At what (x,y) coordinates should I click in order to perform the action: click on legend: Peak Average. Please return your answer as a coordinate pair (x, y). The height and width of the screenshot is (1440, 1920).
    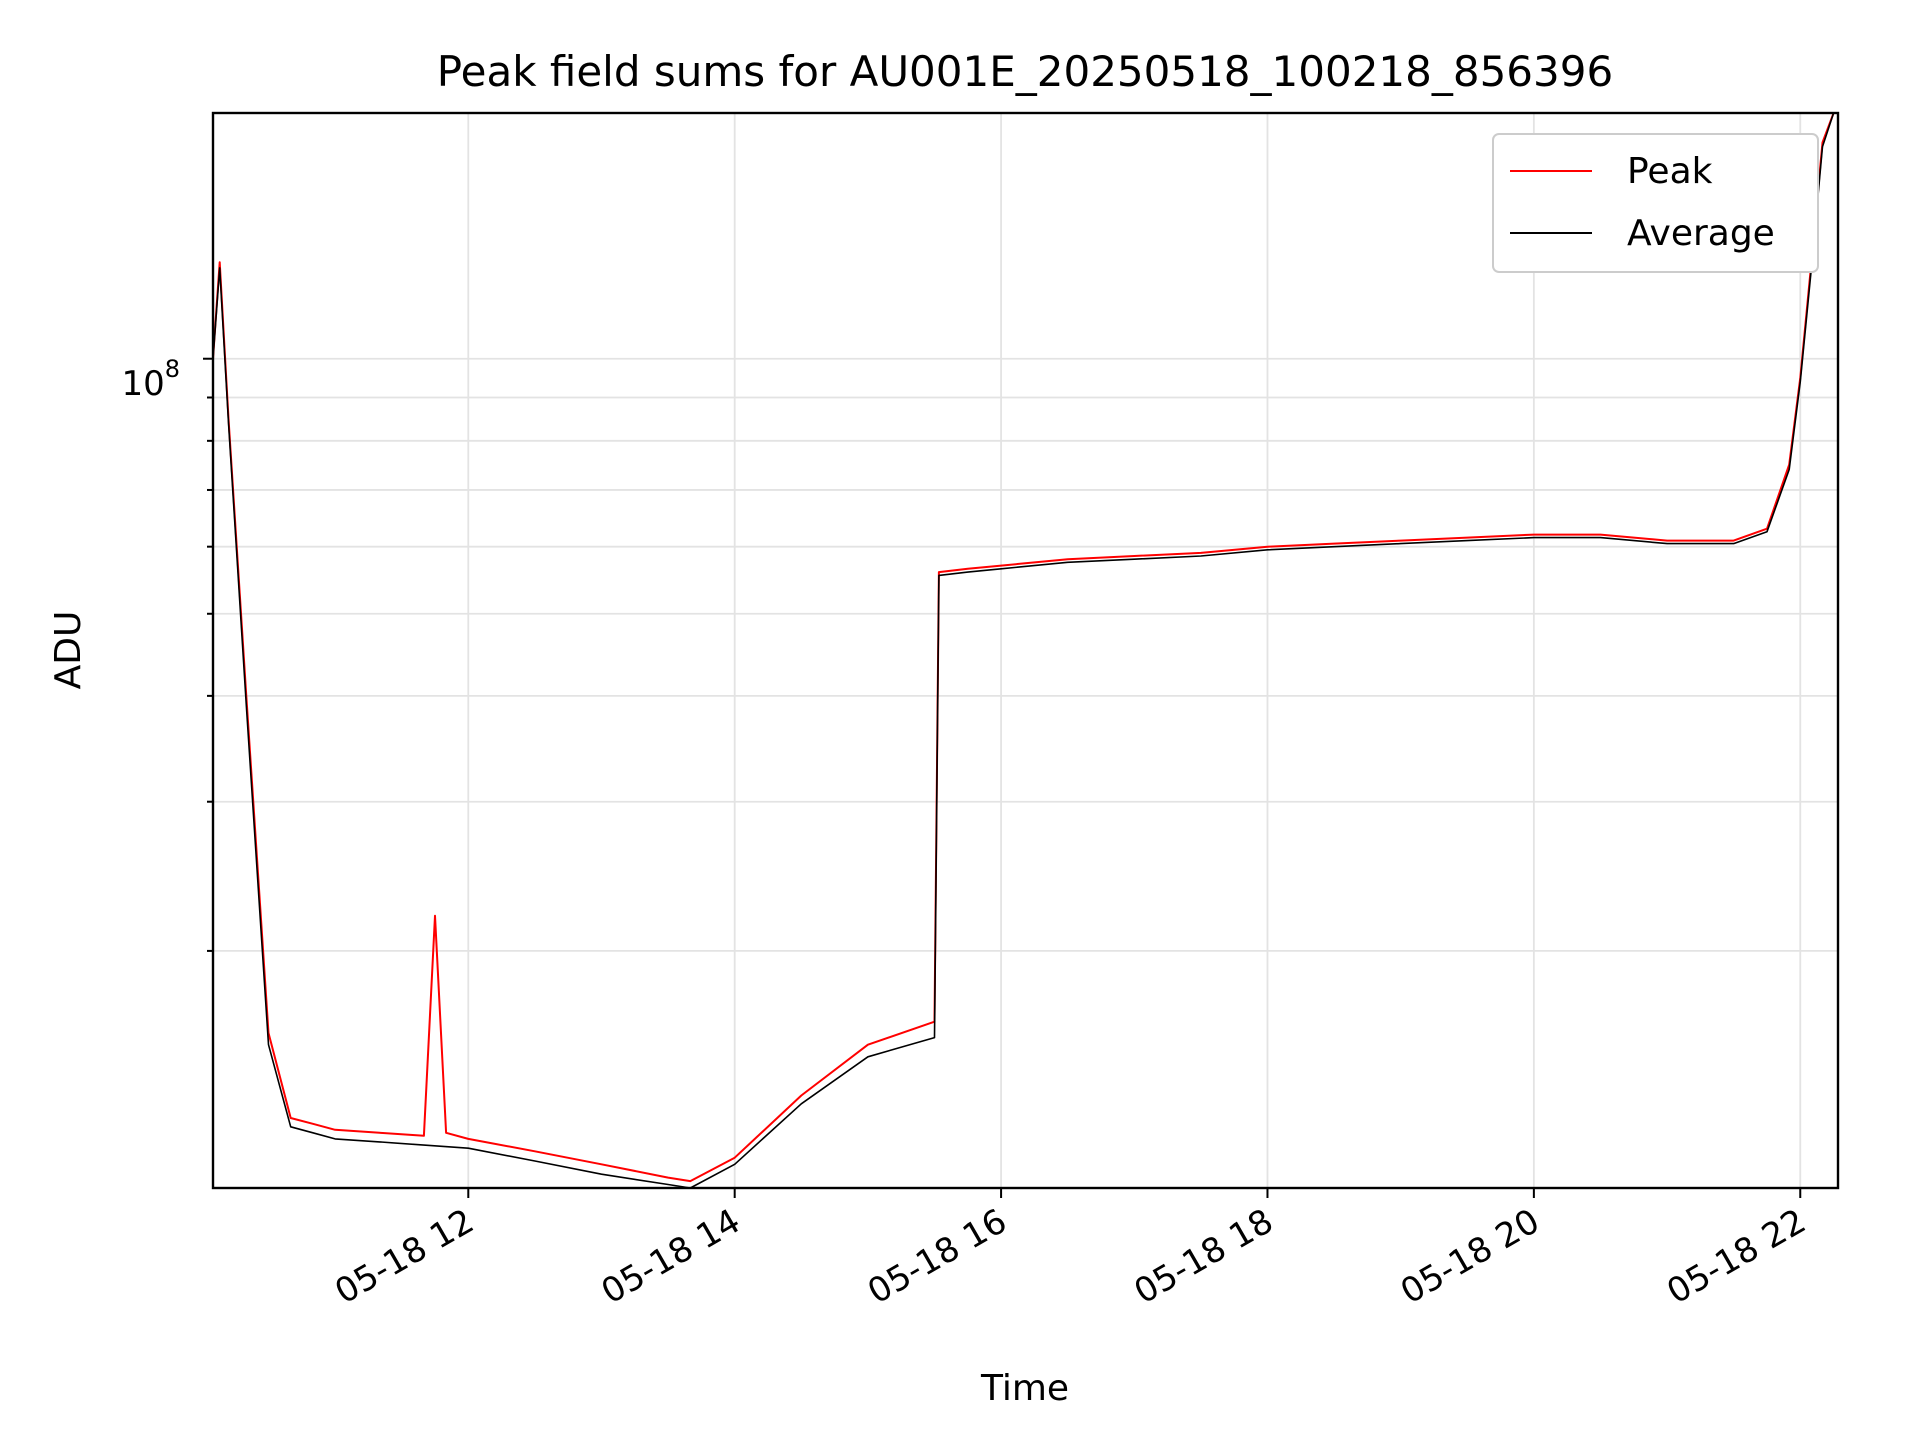
    Looking at the image, I should click on (1655, 203).